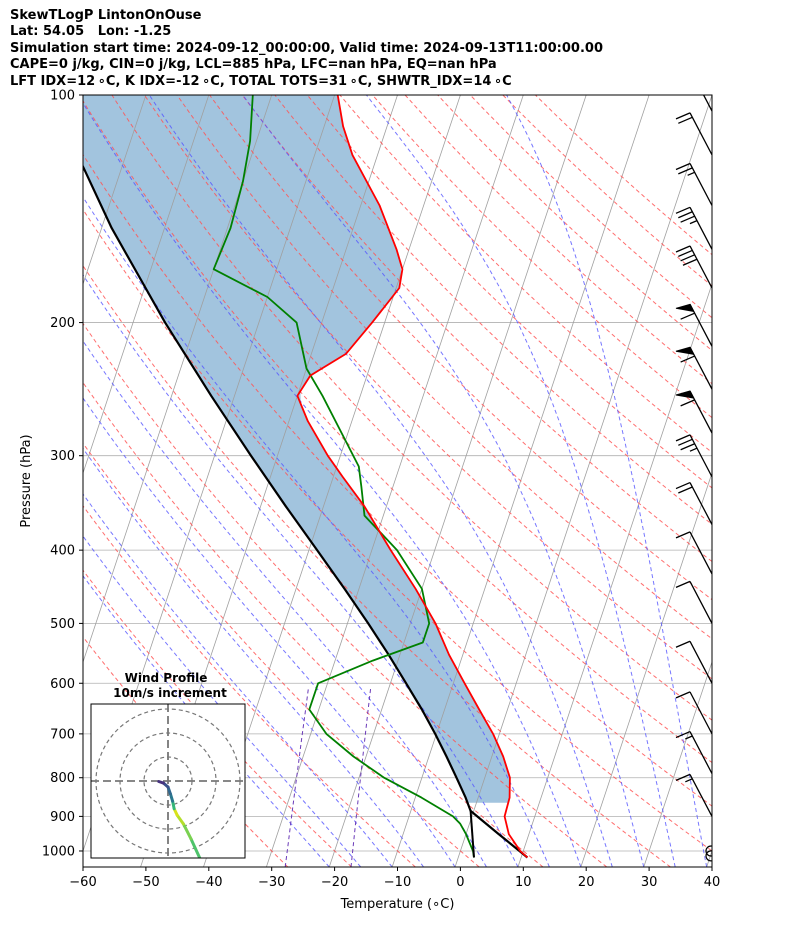 This screenshot has height=937, width=794. Describe the element at coordinates (58, 851) in the screenshot. I see `y-tick-label: 1000` at that location.